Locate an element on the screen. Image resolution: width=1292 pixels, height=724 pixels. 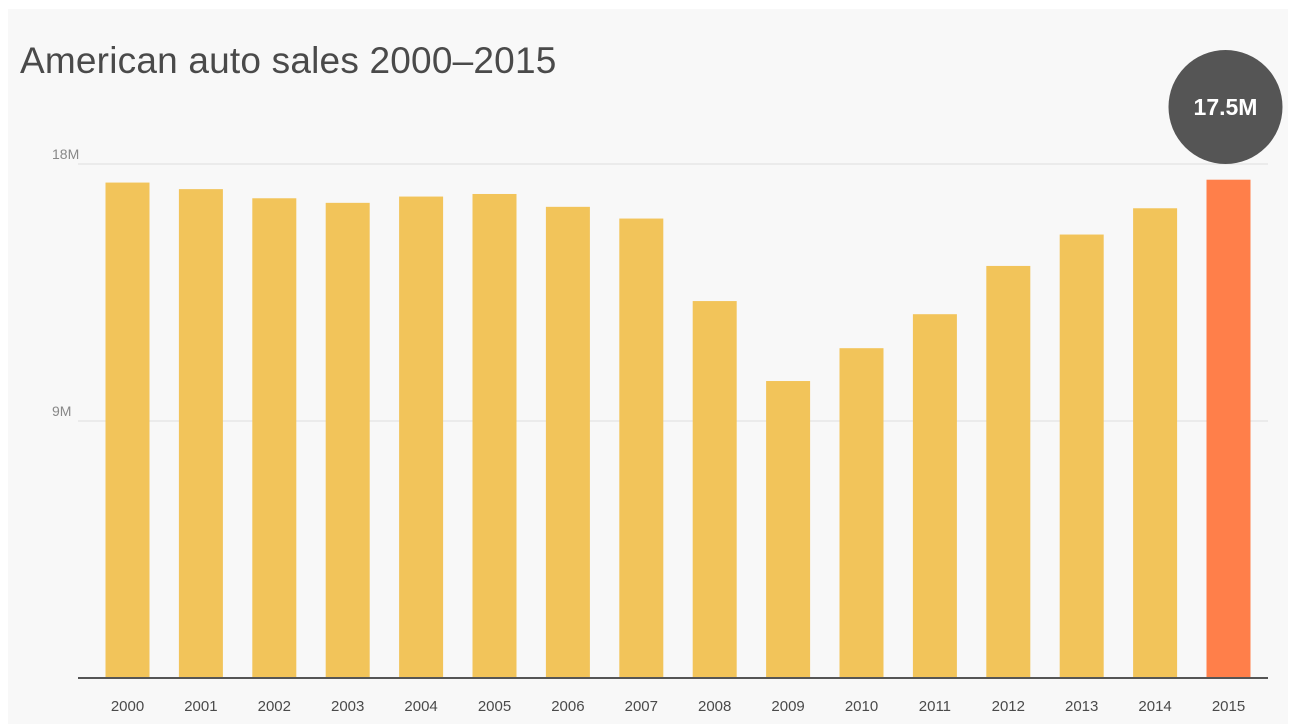
x-tick-label: 2007 is located at coordinates (641, 706).